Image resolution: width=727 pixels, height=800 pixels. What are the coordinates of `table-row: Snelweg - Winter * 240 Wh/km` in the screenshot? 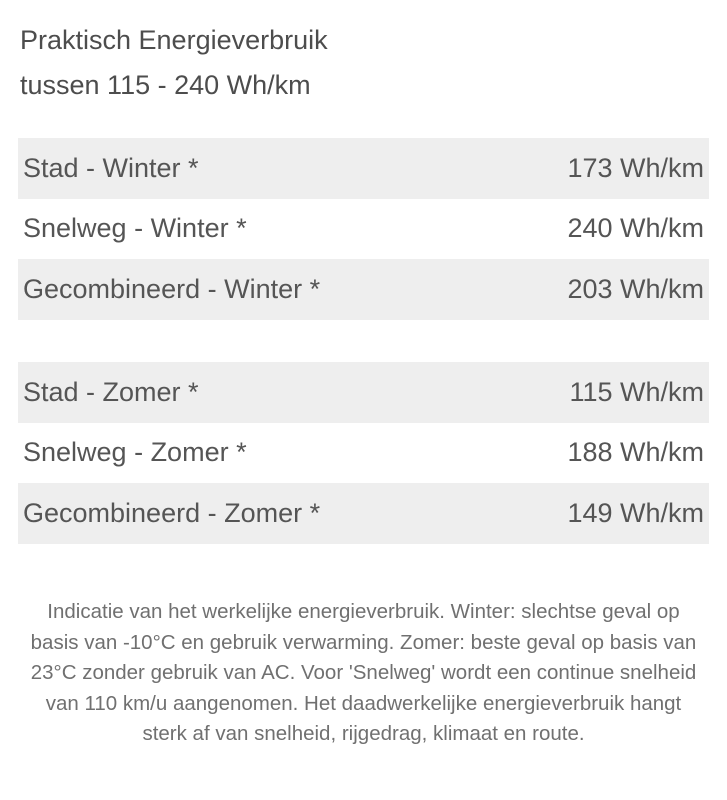 It's located at (363, 229).